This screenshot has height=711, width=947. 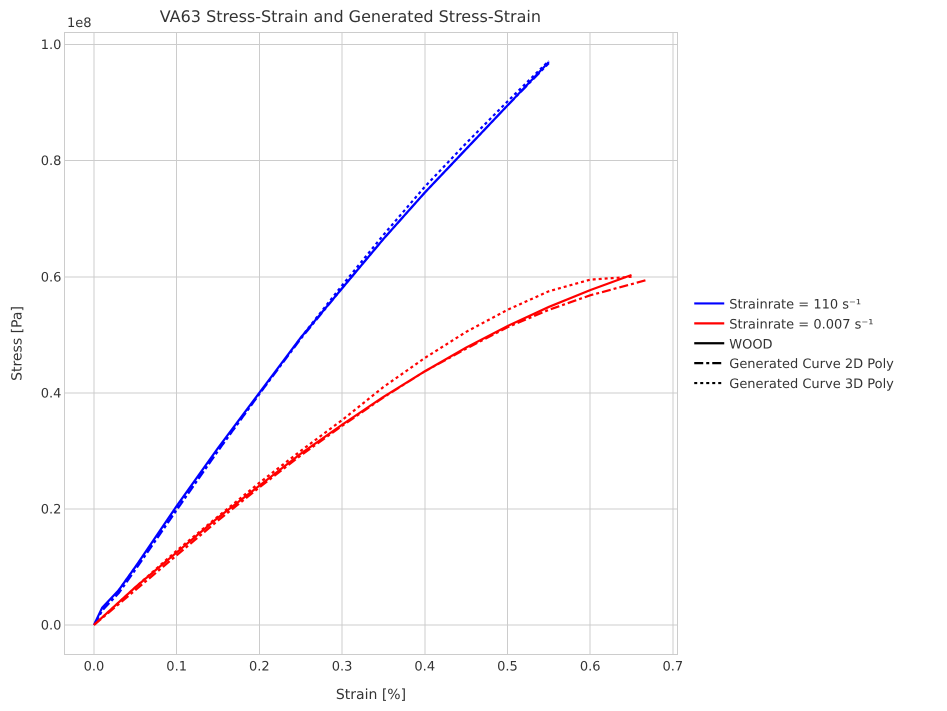 I want to click on legend-label: Generated Curve 3D Poly, so click(x=811, y=384).